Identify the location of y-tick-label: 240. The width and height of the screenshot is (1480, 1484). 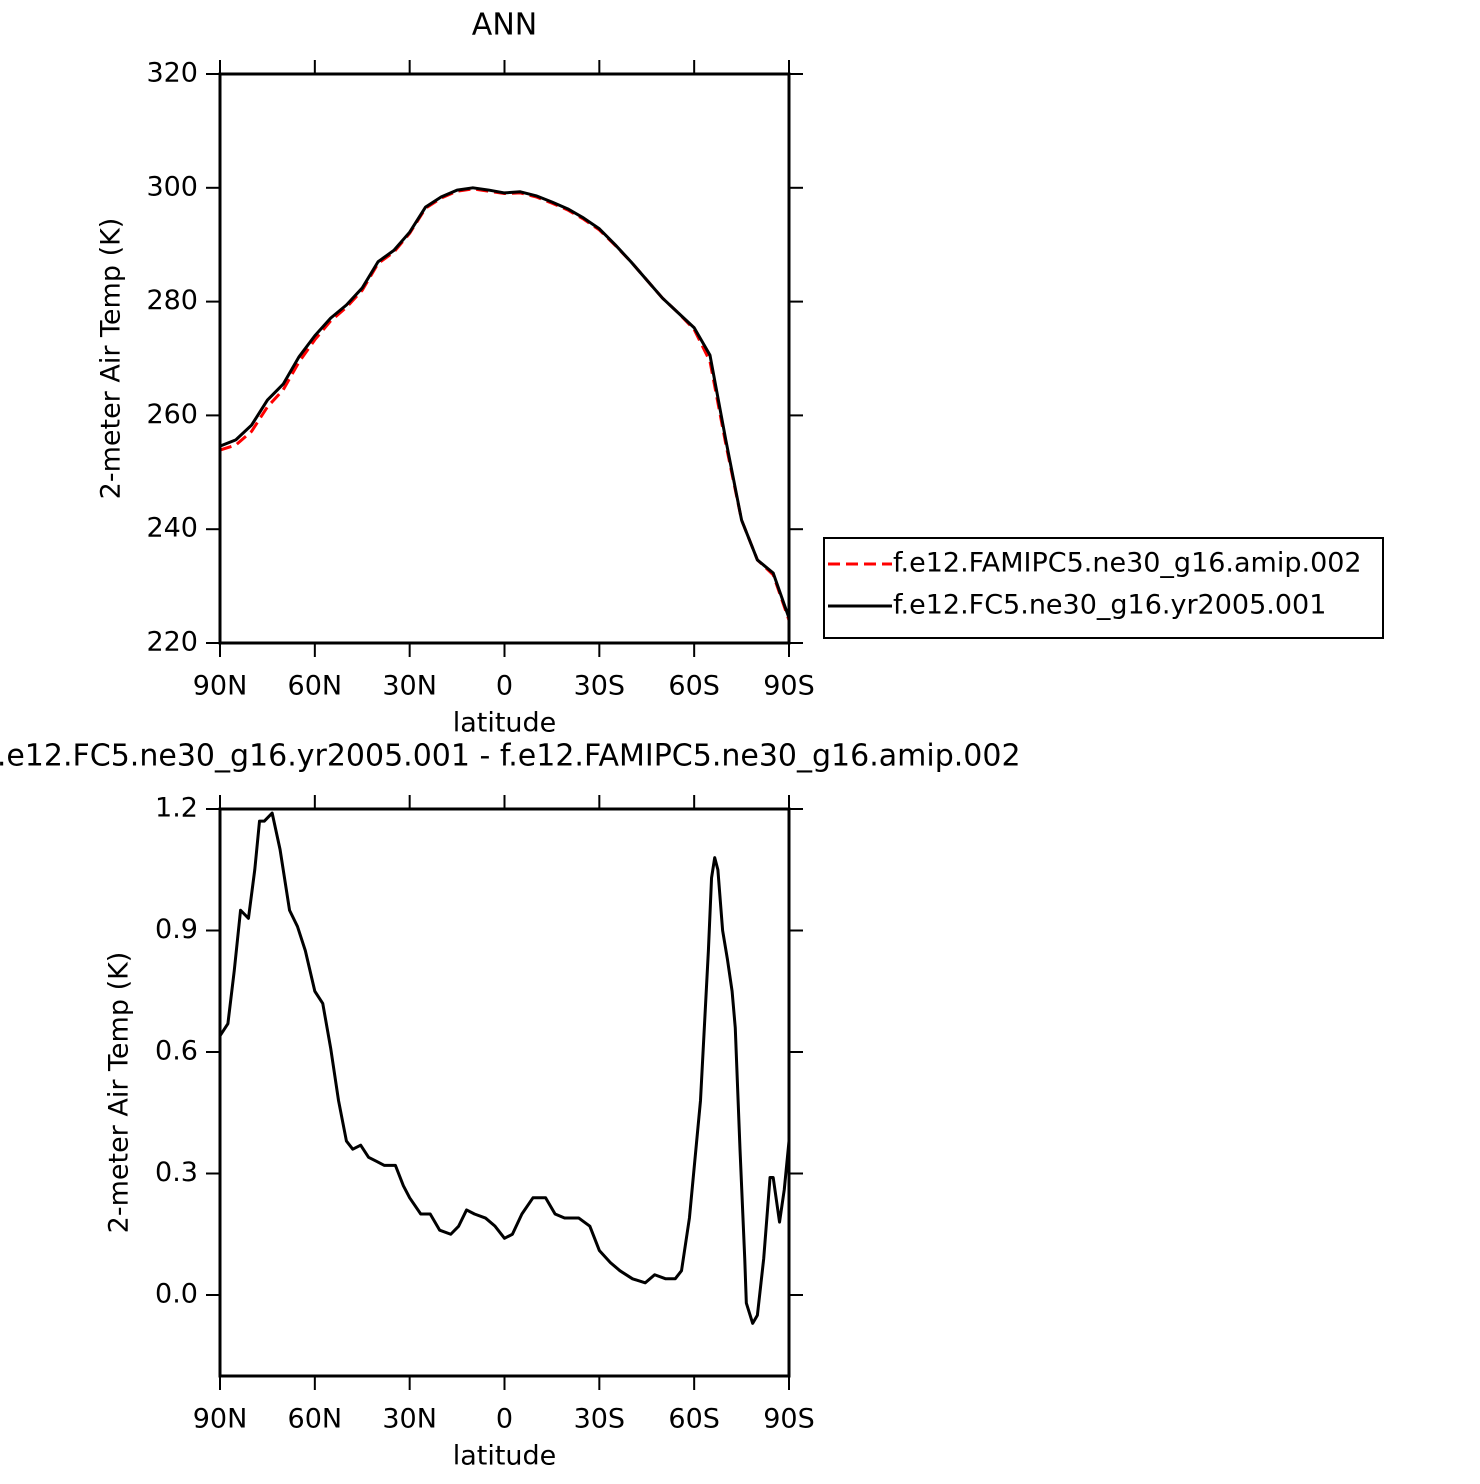
(172, 528).